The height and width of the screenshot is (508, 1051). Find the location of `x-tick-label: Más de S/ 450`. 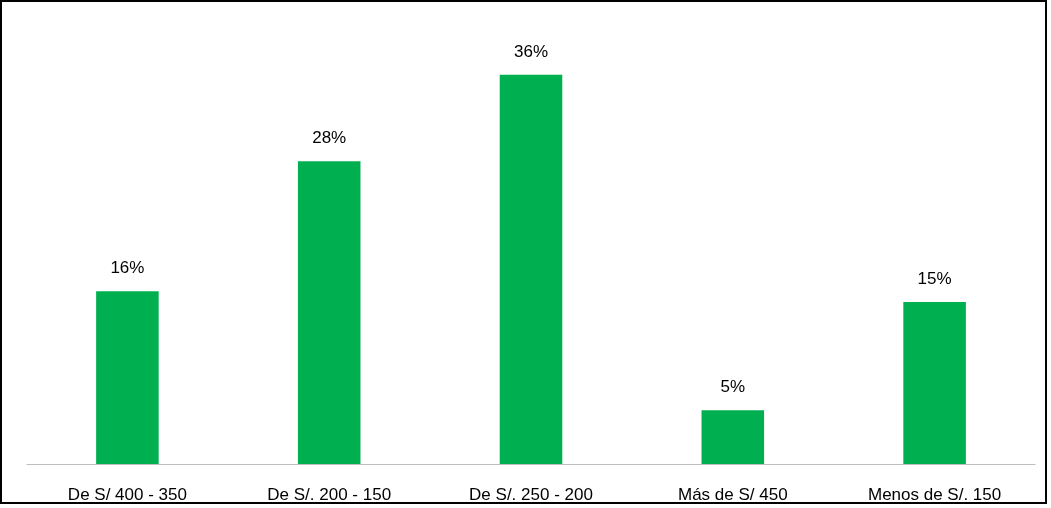

x-tick-label: Más de S/ 450 is located at coordinates (732, 494).